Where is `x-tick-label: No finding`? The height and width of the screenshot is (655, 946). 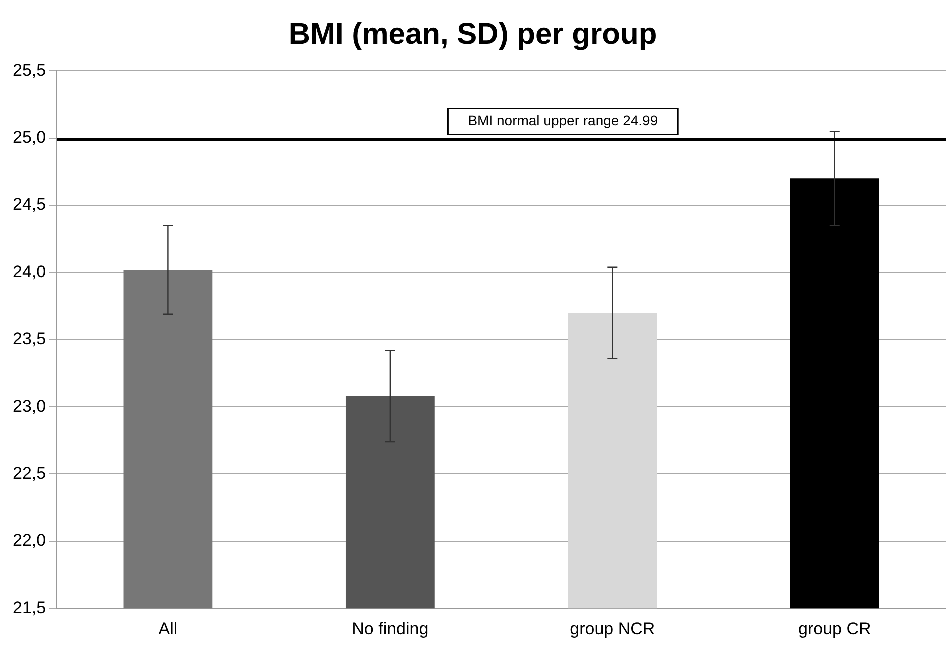 x-tick-label: No finding is located at coordinates (390, 628).